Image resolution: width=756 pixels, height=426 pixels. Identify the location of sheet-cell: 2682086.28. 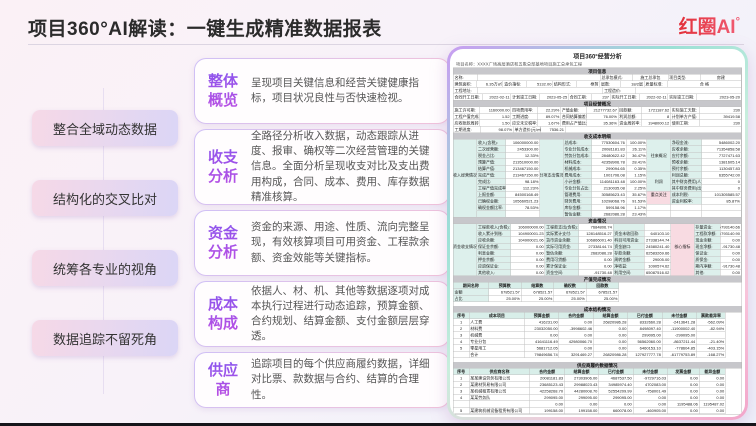
(596, 253).